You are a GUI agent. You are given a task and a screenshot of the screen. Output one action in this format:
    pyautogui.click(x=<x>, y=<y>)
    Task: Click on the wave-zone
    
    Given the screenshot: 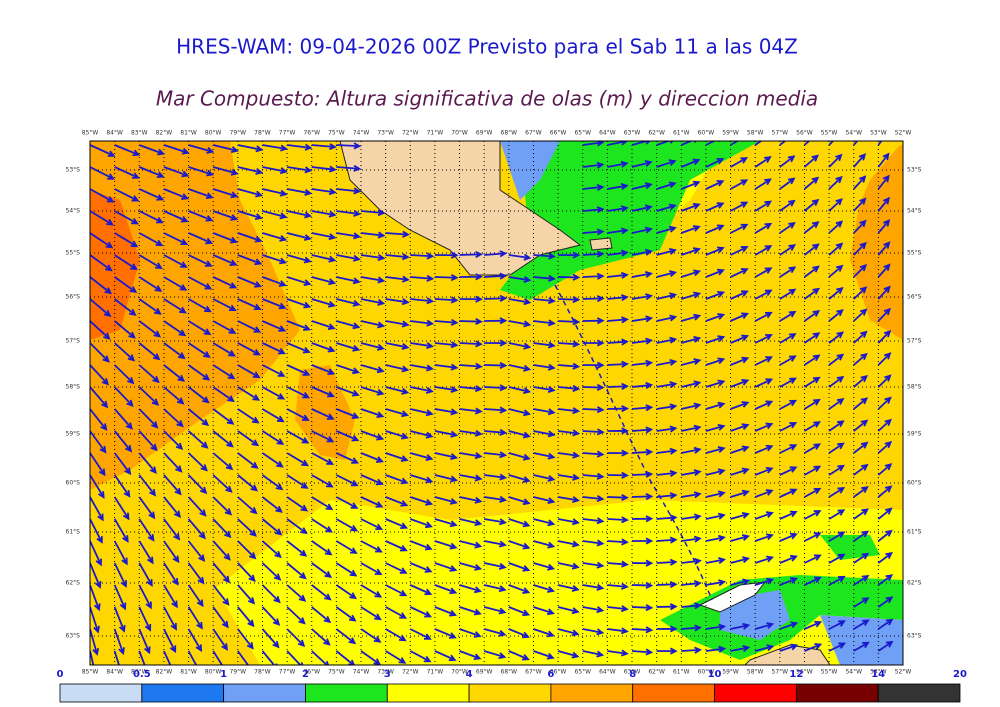 What is the action you would take?
    pyautogui.click(x=861, y=640)
    